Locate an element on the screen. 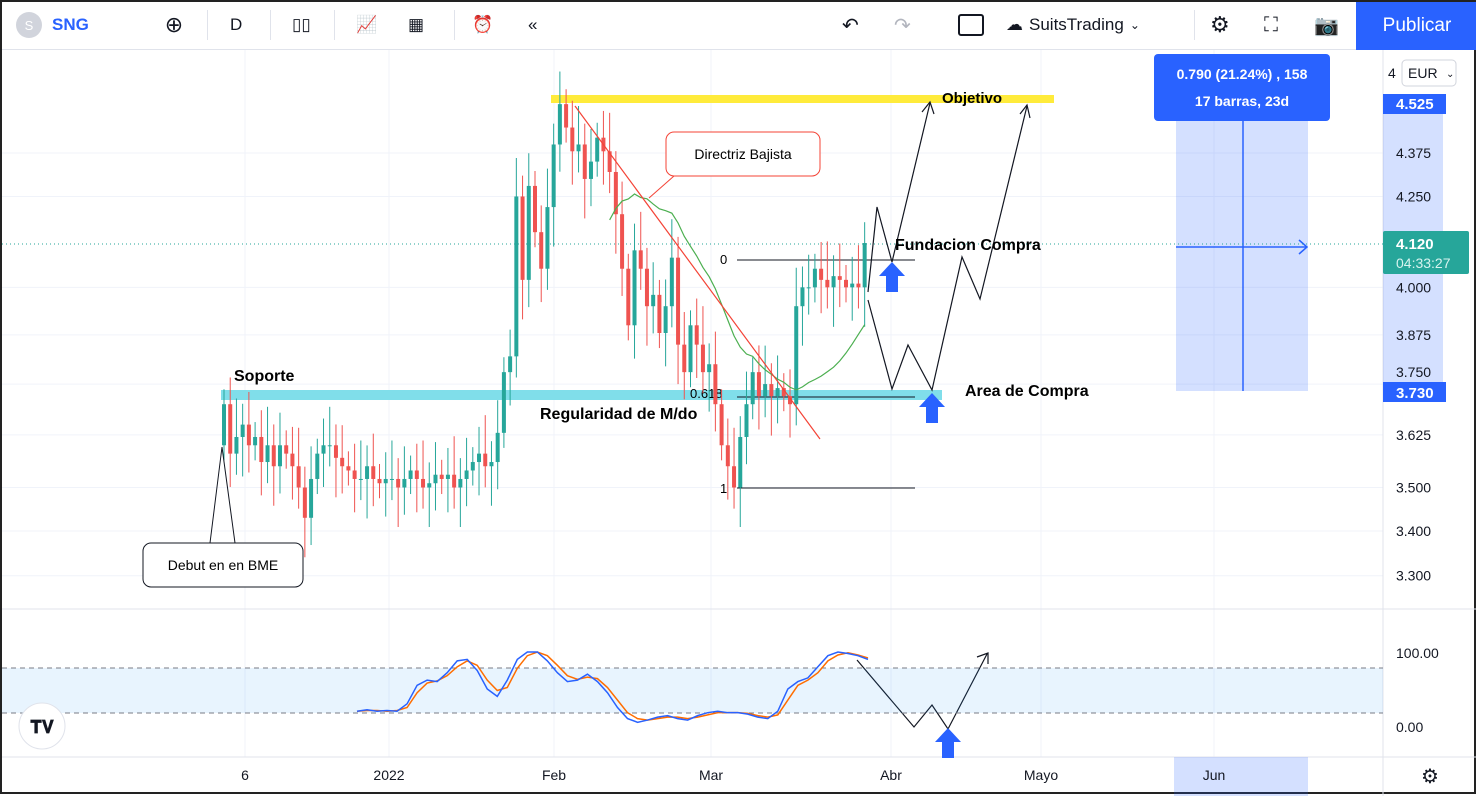  symbol-button: SNG is located at coordinates (70, 24).